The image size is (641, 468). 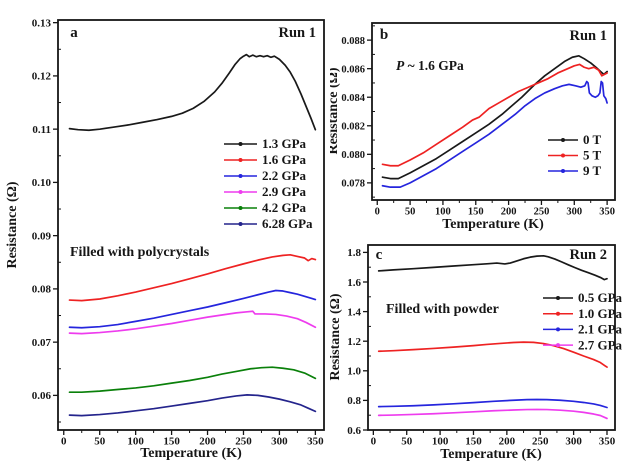 I want to click on panel-letter: c, so click(x=379, y=255).